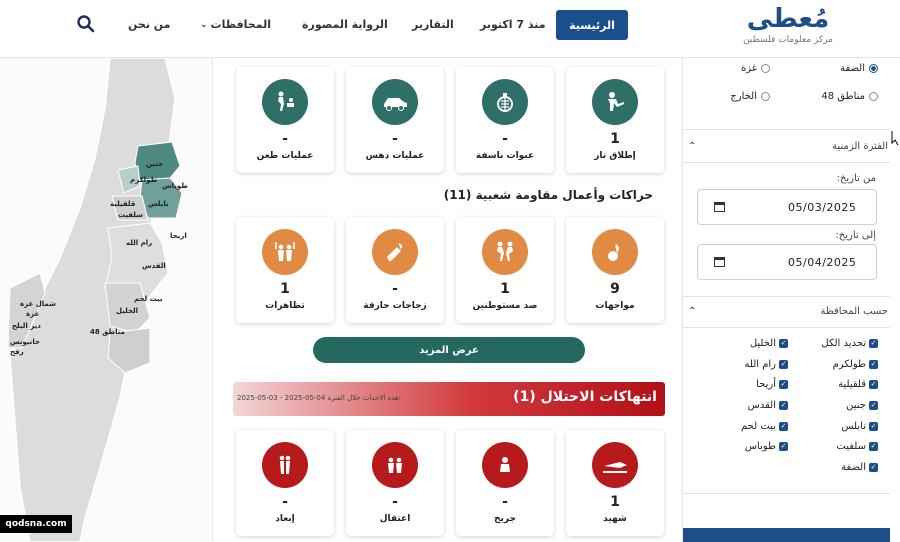  I want to click on governorate-checkbox-all: ✓ تحديد الكل, so click(849, 343).